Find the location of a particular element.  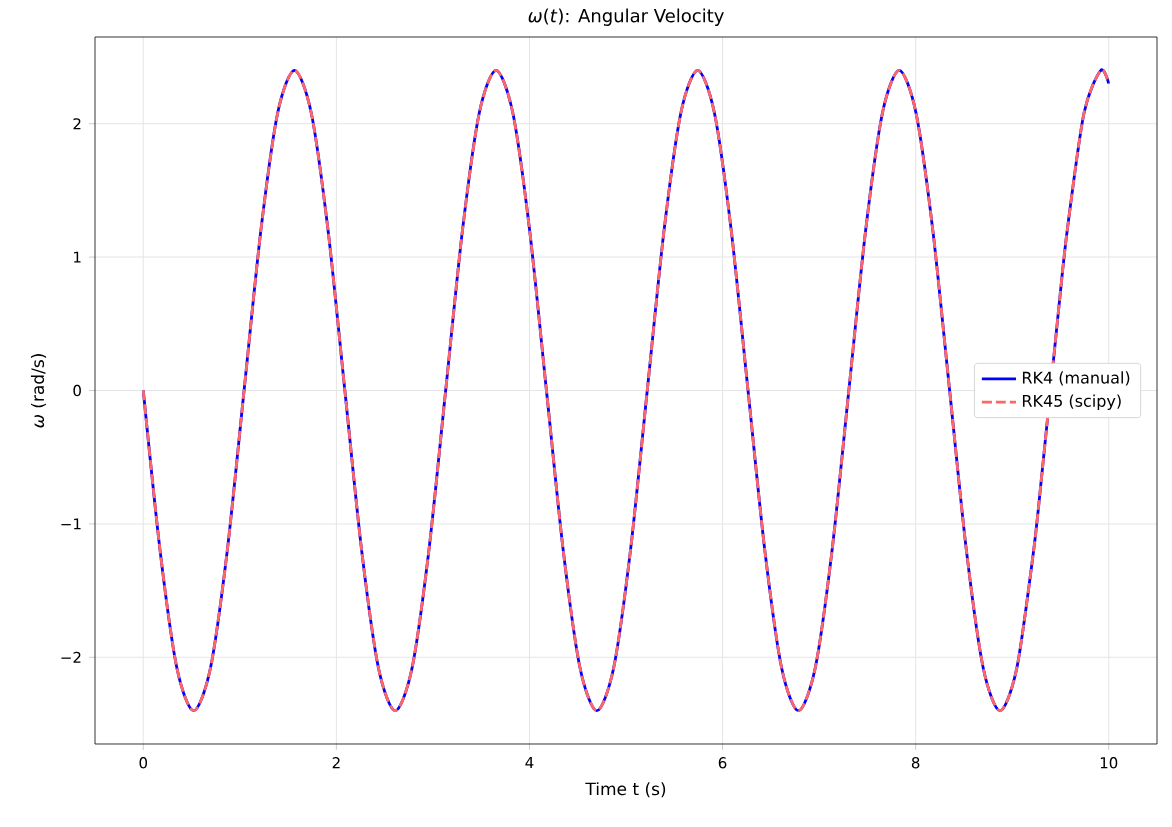

x-tick-label: 10 is located at coordinates (1109, 763).